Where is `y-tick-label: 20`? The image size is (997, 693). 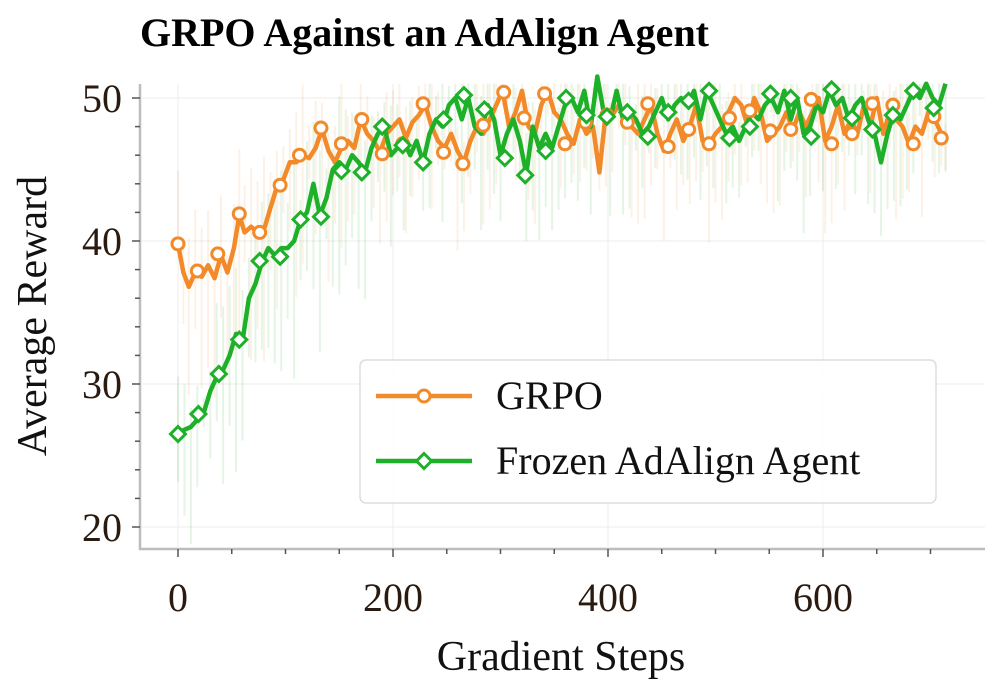 y-tick-label: 20 is located at coordinates (102, 527).